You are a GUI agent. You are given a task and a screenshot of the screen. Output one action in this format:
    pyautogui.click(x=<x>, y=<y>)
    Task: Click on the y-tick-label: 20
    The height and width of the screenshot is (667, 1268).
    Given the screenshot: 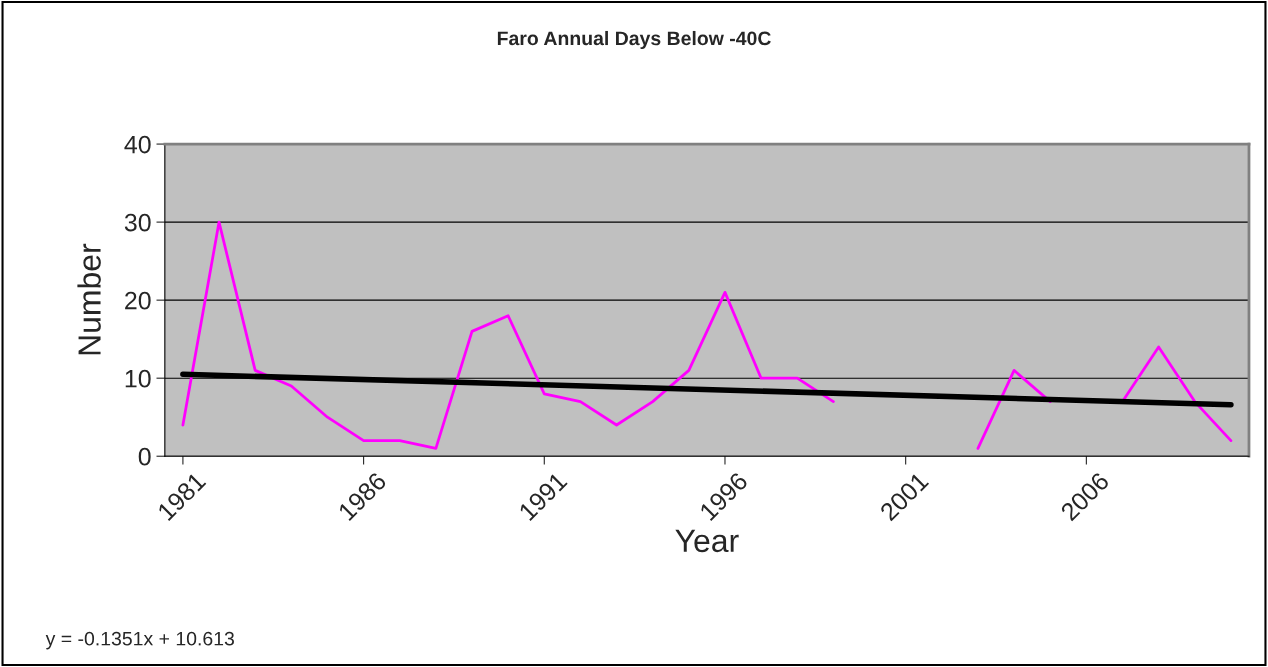 What is the action you would take?
    pyautogui.click(x=138, y=300)
    